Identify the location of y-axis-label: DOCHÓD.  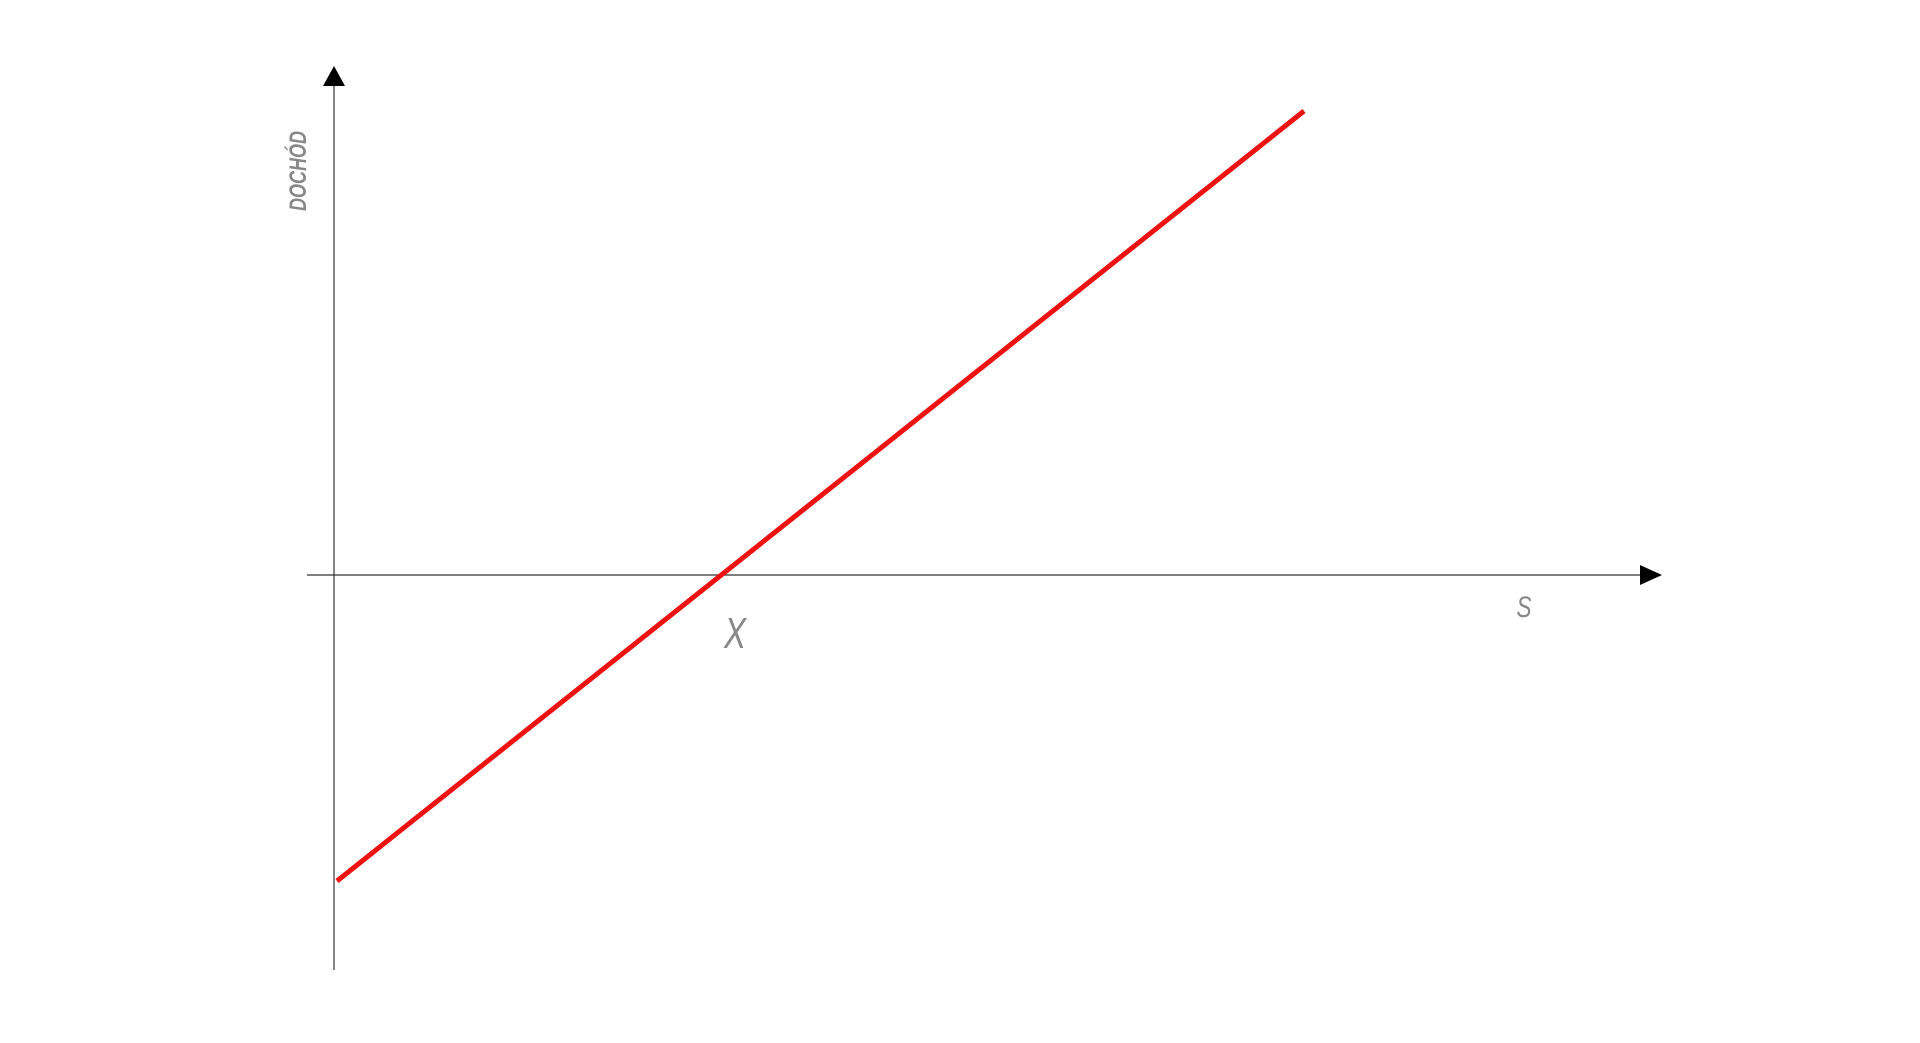
(297, 171).